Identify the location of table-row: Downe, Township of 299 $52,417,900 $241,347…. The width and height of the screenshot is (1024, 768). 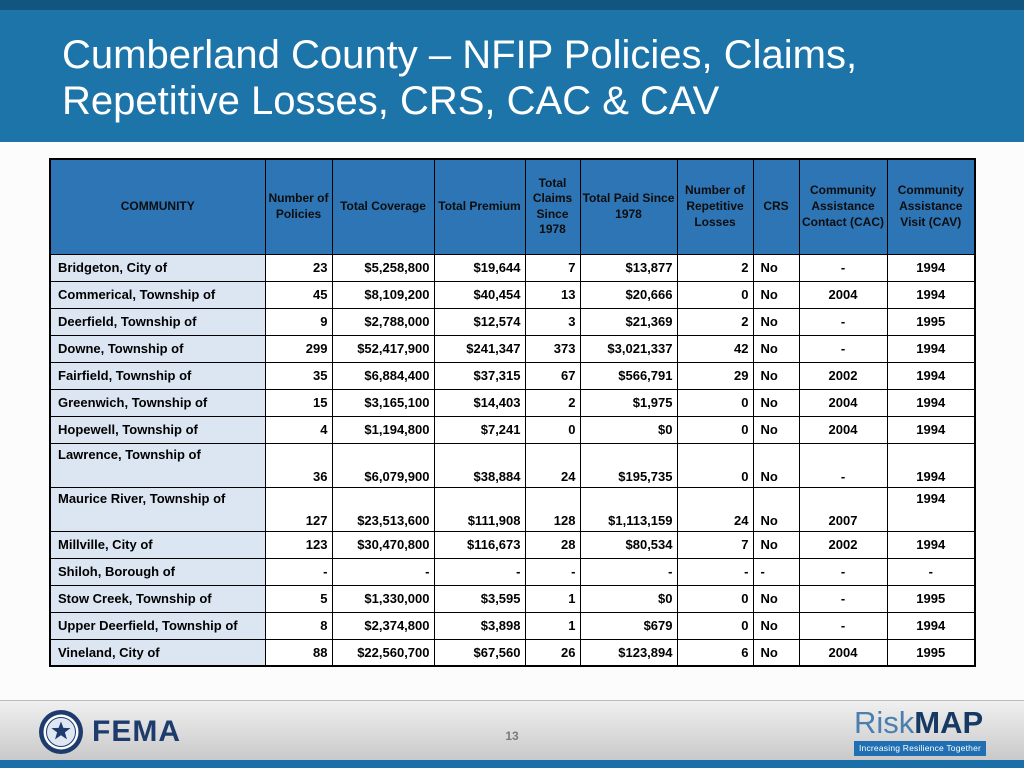
(512, 348).